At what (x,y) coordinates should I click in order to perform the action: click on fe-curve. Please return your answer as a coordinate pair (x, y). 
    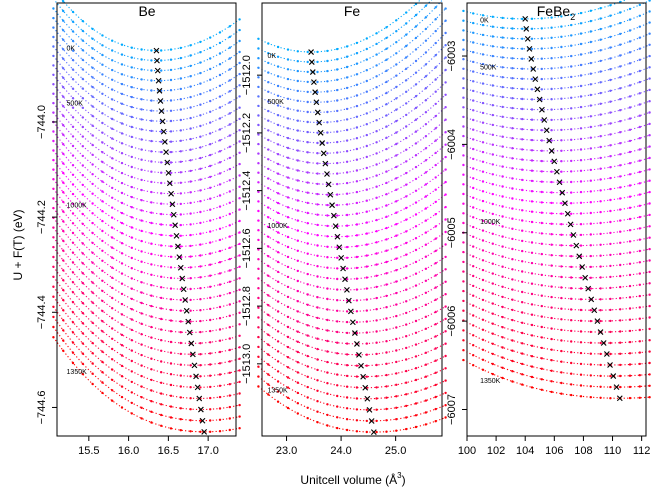
    Looking at the image, I should click on (352, 250).